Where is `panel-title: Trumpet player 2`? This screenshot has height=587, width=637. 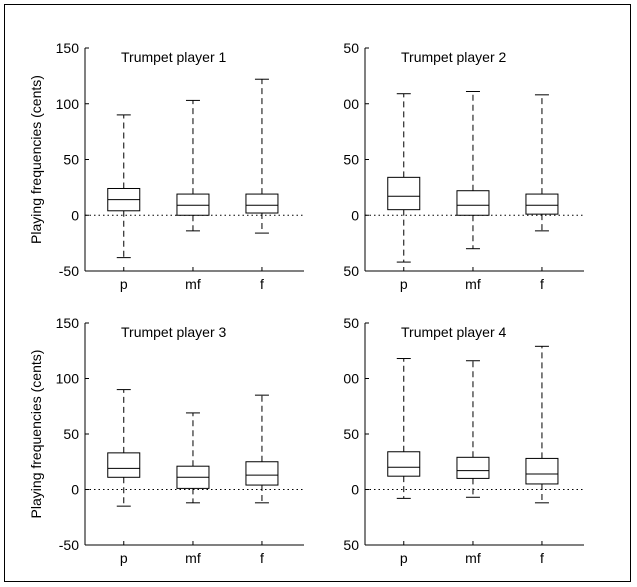 panel-title: Trumpet player 2 is located at coordinates (454, 57).